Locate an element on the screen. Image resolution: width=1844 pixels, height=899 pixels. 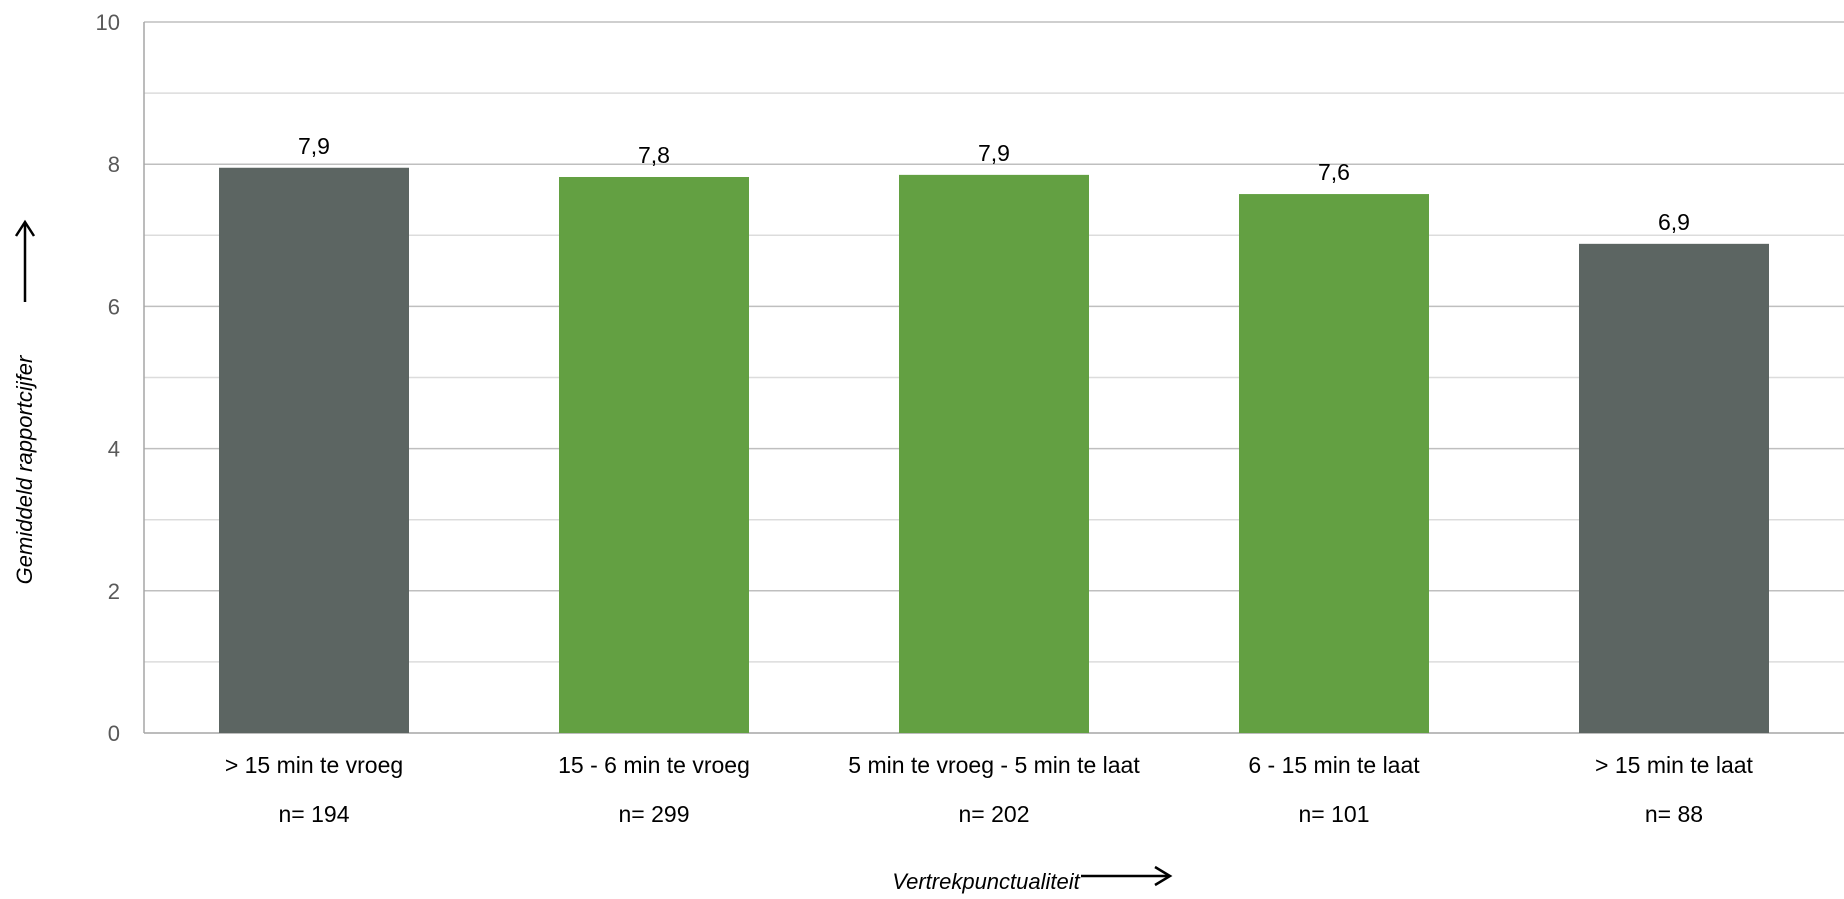
x-tick-label: 15 - 6 min te vroeg is located at coordinates (654, 765).